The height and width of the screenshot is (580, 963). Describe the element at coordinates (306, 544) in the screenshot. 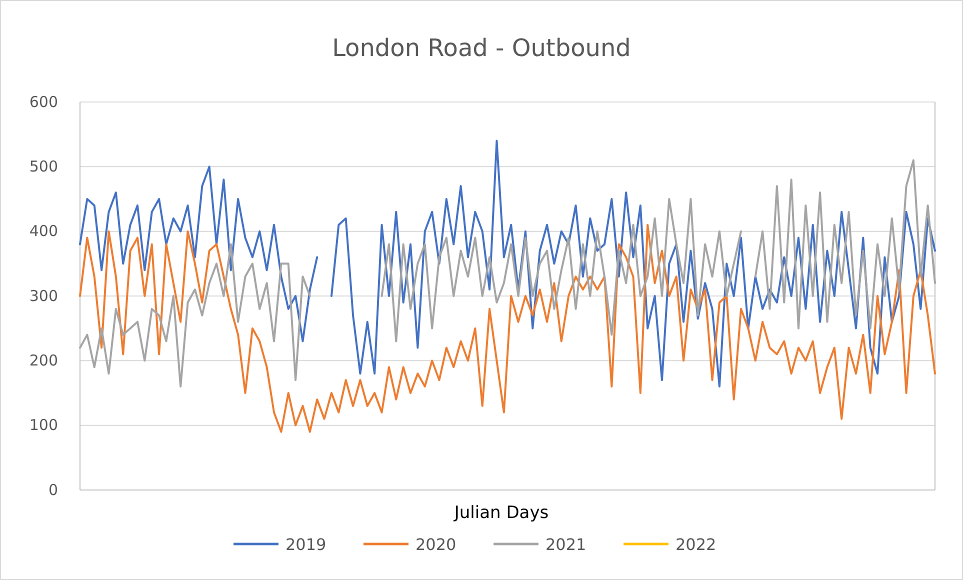

I see `legend-label: 2019` at that location.